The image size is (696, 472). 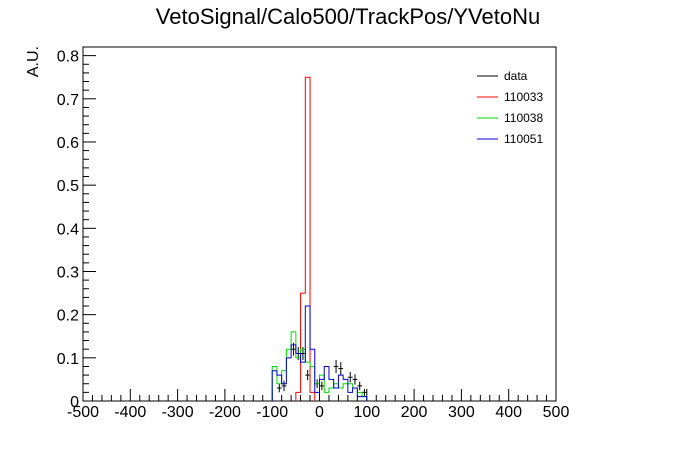 What do you see at coordinates (508, 412) in the screenshot?
I see `x-tick-label: 400` at bounding box center [508, 412].